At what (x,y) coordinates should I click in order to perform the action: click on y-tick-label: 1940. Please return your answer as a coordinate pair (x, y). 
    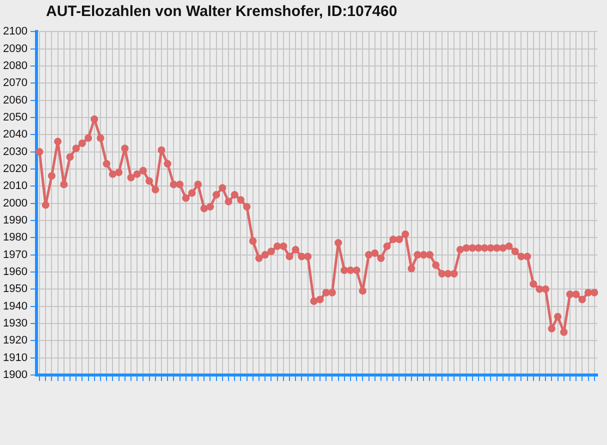
    Looking at the image, I should click on (15, 306).